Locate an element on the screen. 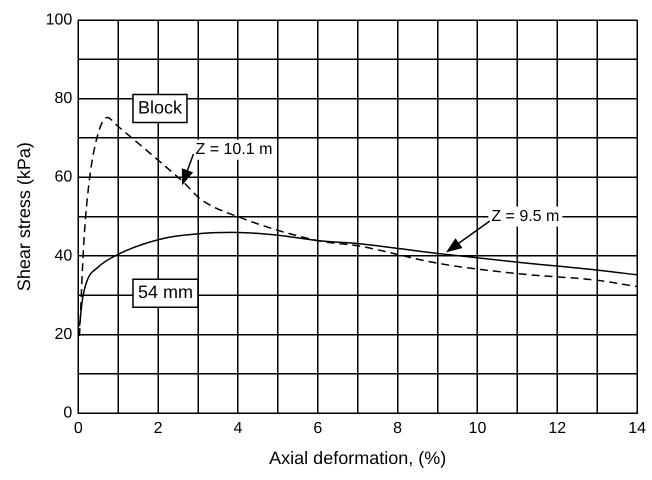 Image resolution: width=652 pixels, height=480 pixels. x-tick-label: 4 is located at coordinates (238, 429).